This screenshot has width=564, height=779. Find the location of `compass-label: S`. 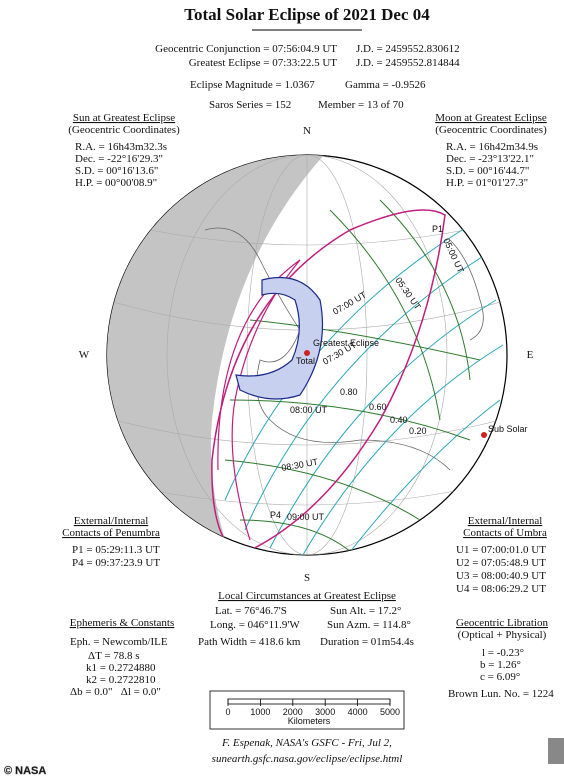

compass-label: S is located at coordinates (307, 578).